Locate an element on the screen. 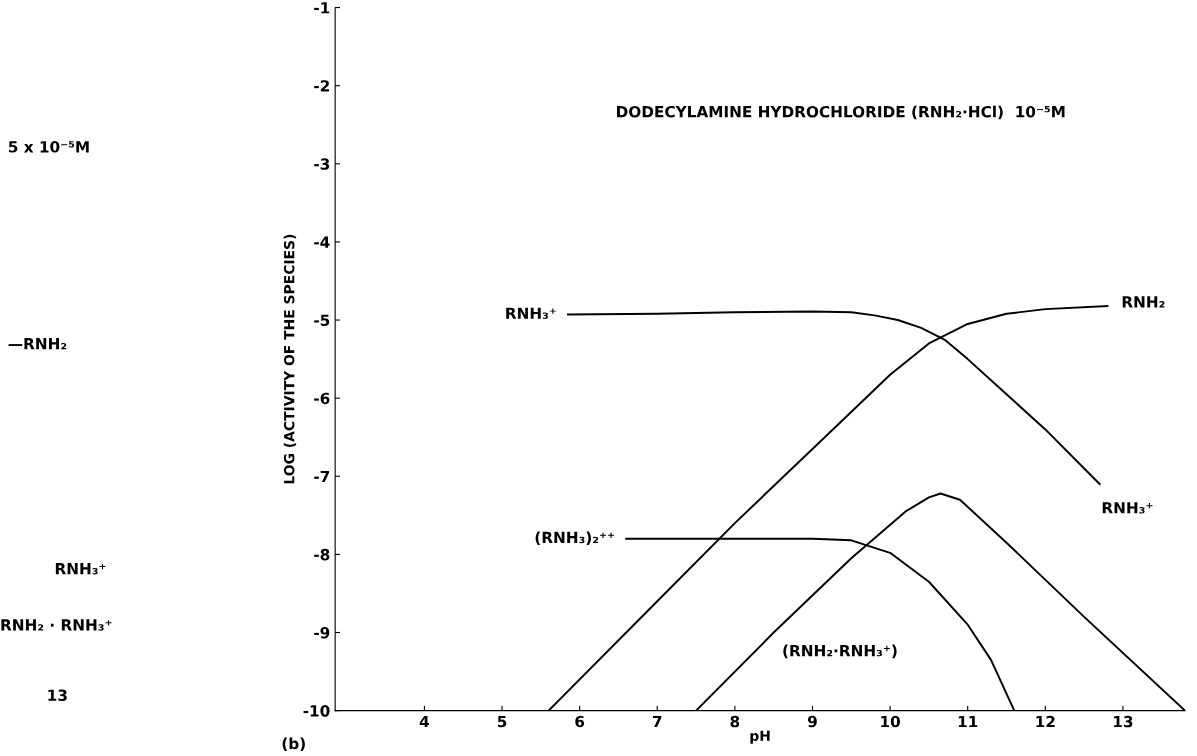  text: —RNH₂ is located at coordinates (37, 344).